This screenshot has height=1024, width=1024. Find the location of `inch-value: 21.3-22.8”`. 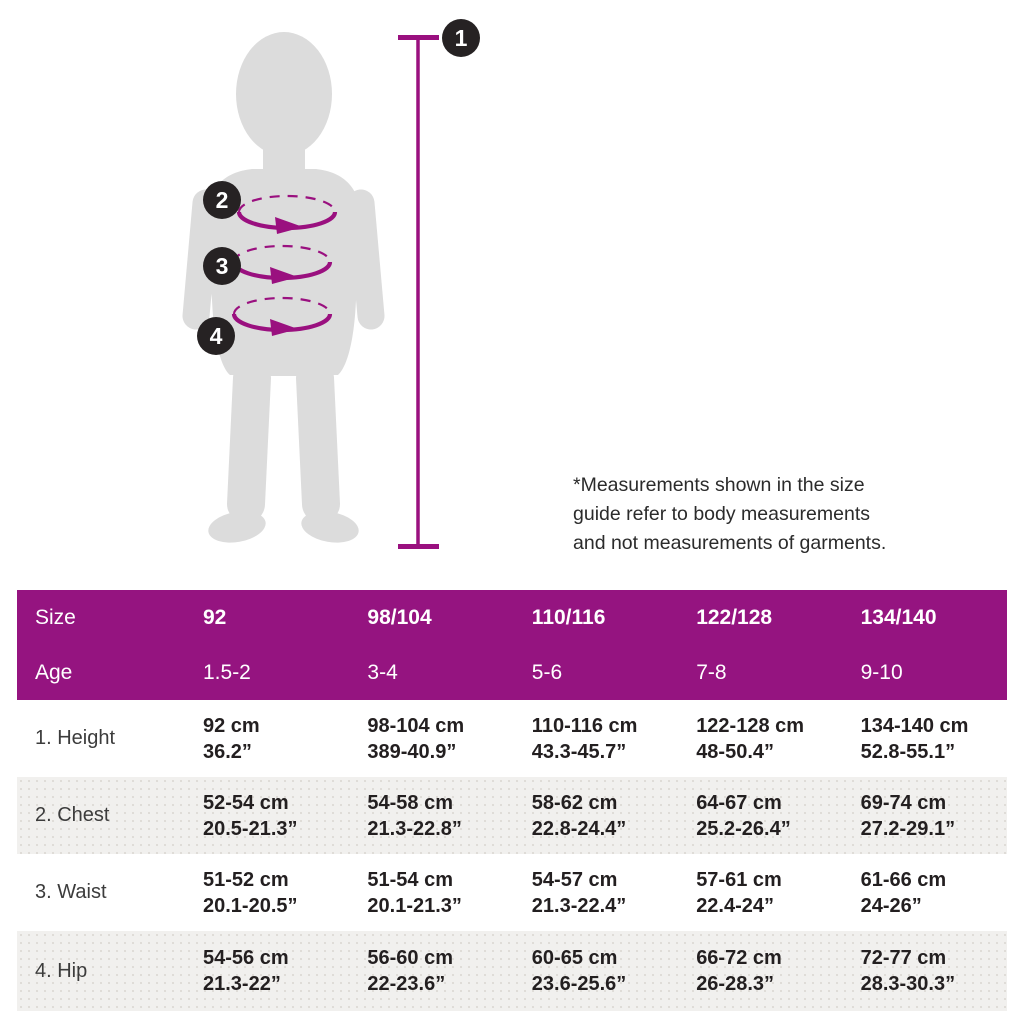

inch-value: 21.3-22.8” is located at coordinates (414, 828).